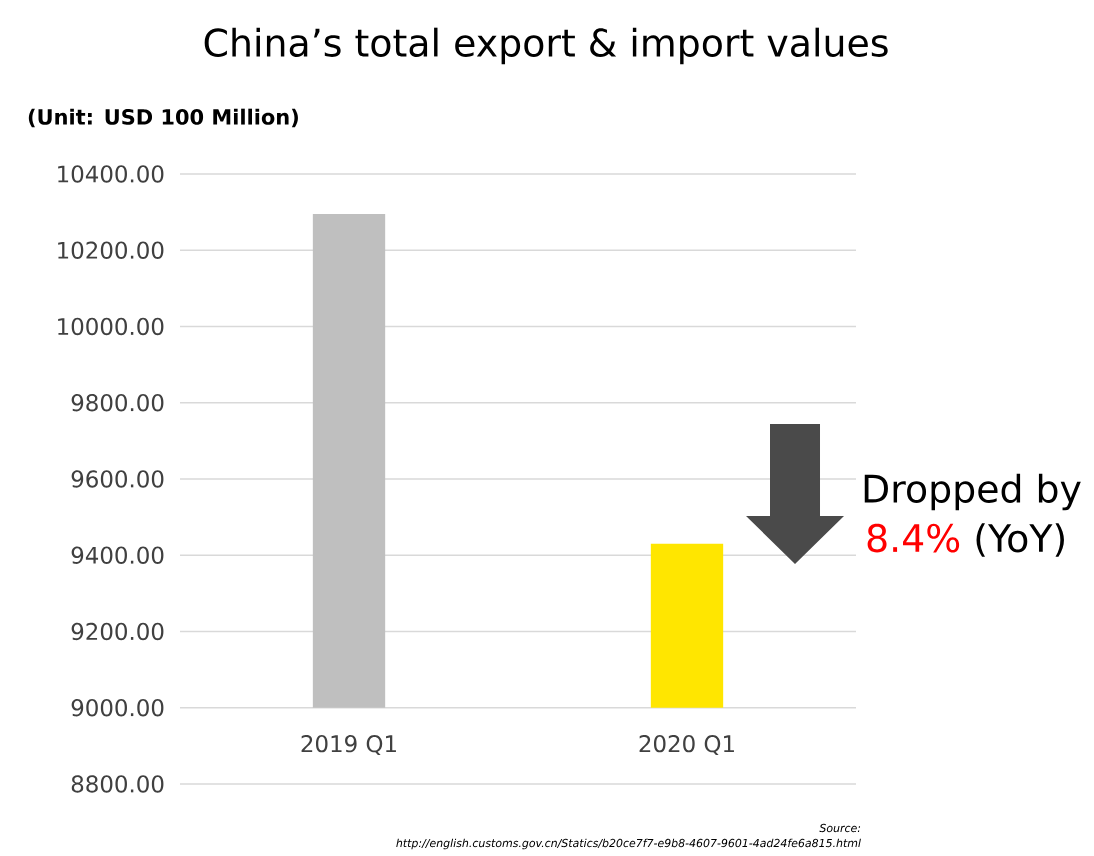 Image resolution: width=1094 pixels, height=856 pixels. What do you see at coordinates (972, 492) in the screenshot?
I see `text: Dropped by` at bounding box center [972, 492].